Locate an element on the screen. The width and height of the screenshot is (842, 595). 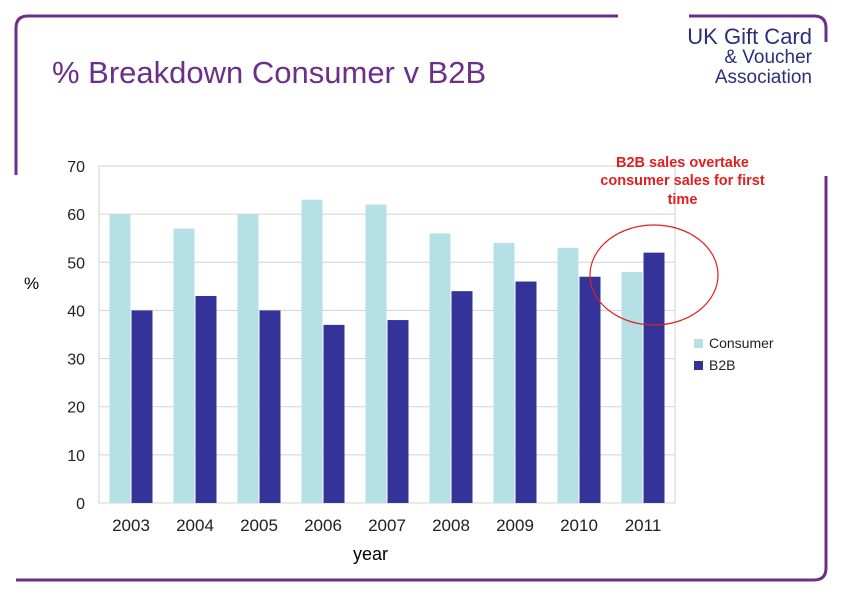
x-tick-label: 2003 is located at coordinates (131, 525).